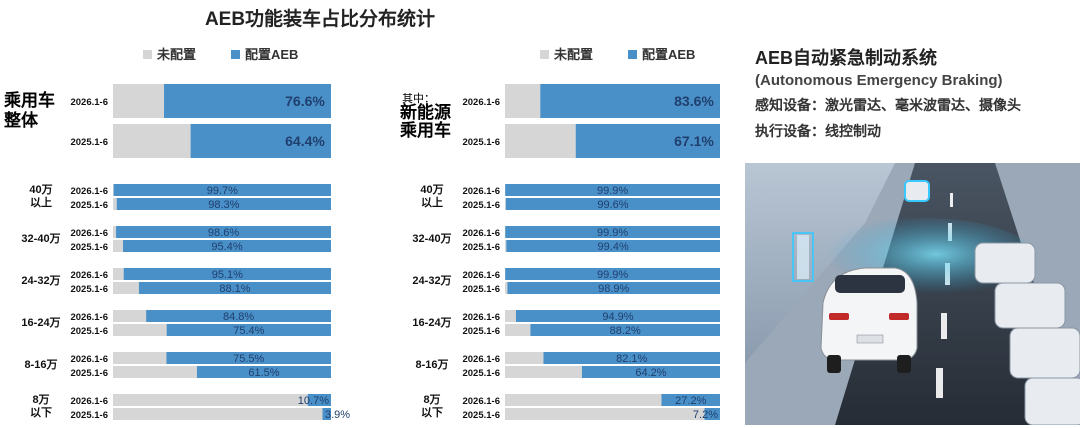  I want to click on category-label: 16-24万, so click(40, 322).